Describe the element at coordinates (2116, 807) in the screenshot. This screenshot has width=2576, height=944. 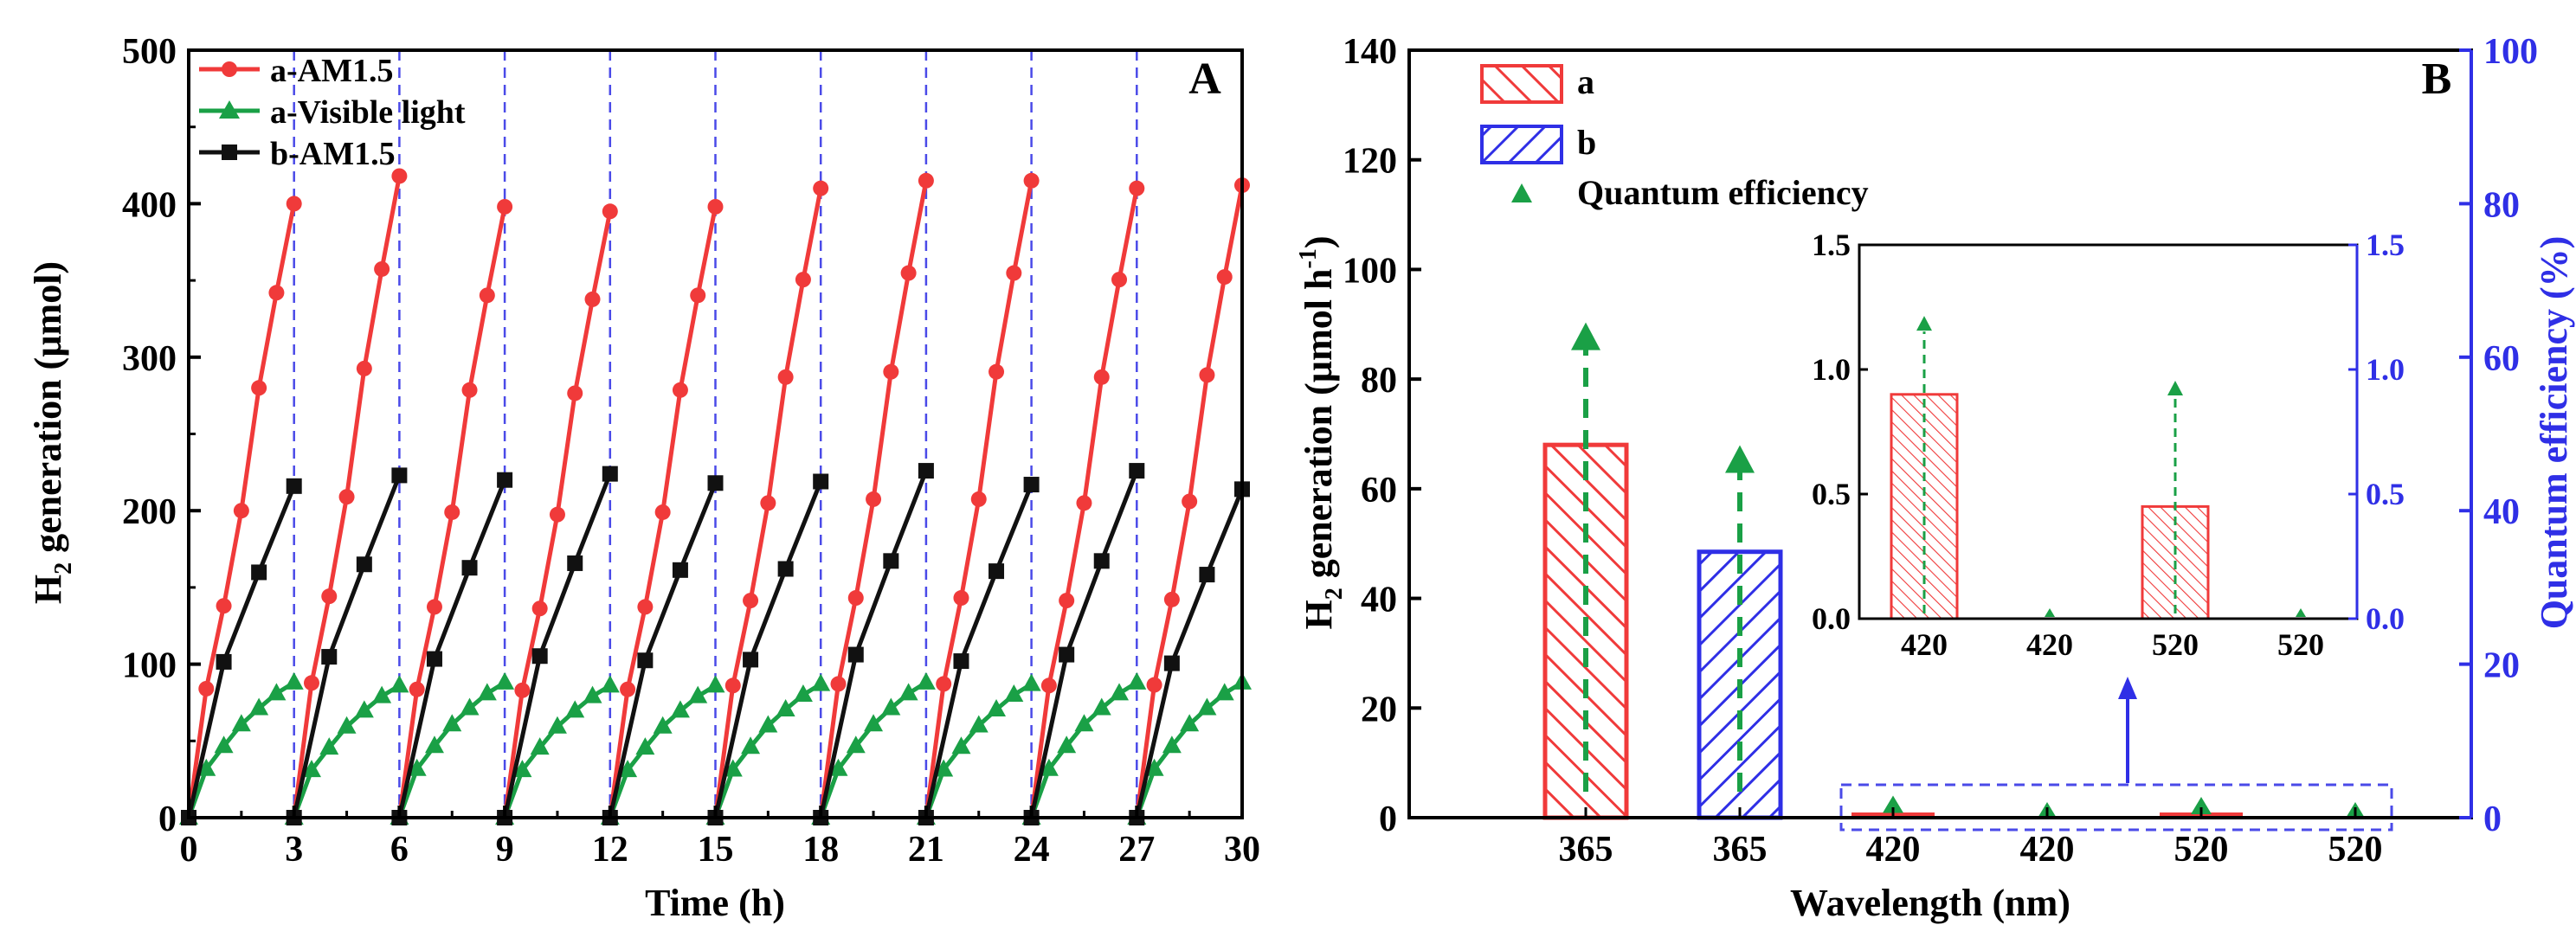
I see `zoom-region-box` at that location.